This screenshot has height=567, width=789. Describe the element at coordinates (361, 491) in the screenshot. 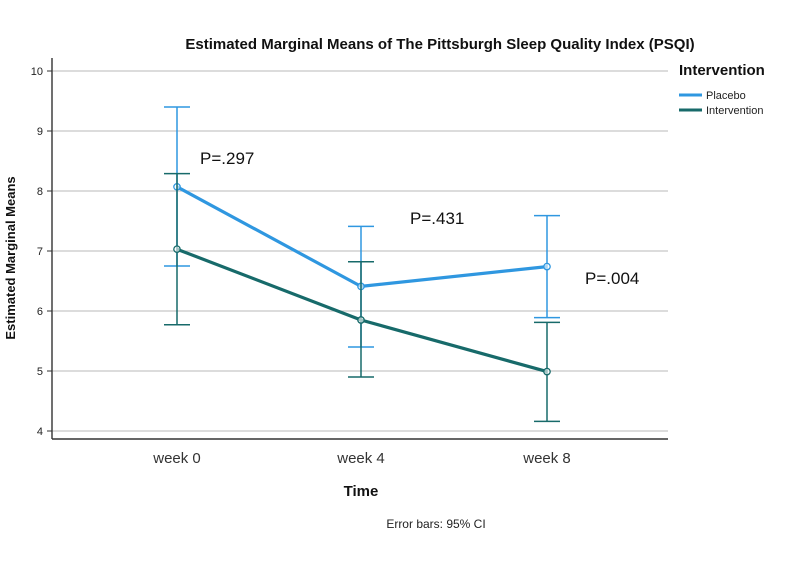

I see `x-axis-label: Time` at that location.